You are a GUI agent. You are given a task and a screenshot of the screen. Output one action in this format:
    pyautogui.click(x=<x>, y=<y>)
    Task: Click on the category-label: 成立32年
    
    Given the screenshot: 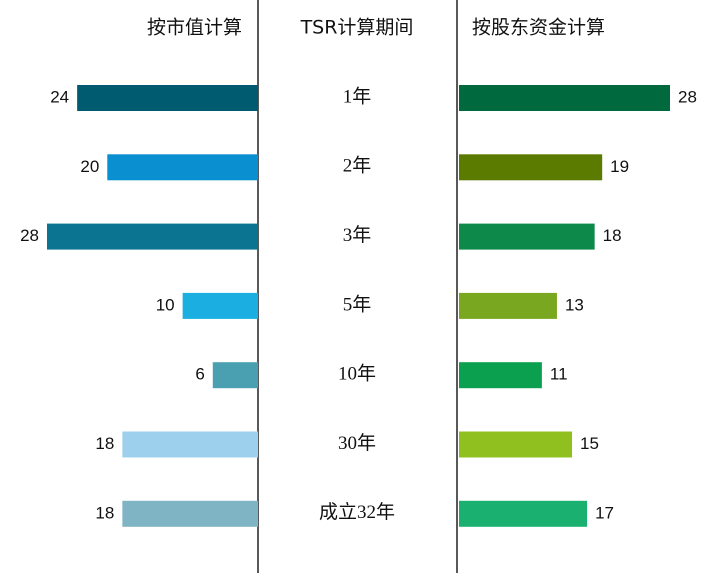 What is the action you would take?
    pyautogui.click(x=357, y=512)
    